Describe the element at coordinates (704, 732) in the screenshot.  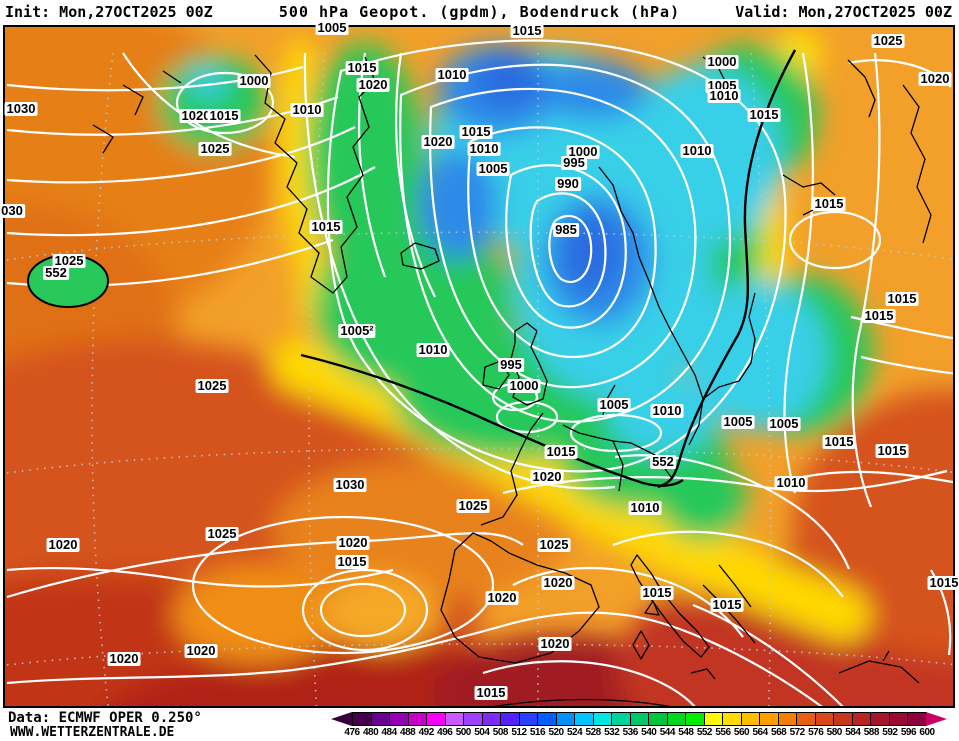
I see `colorbar-value: 552` at that location.